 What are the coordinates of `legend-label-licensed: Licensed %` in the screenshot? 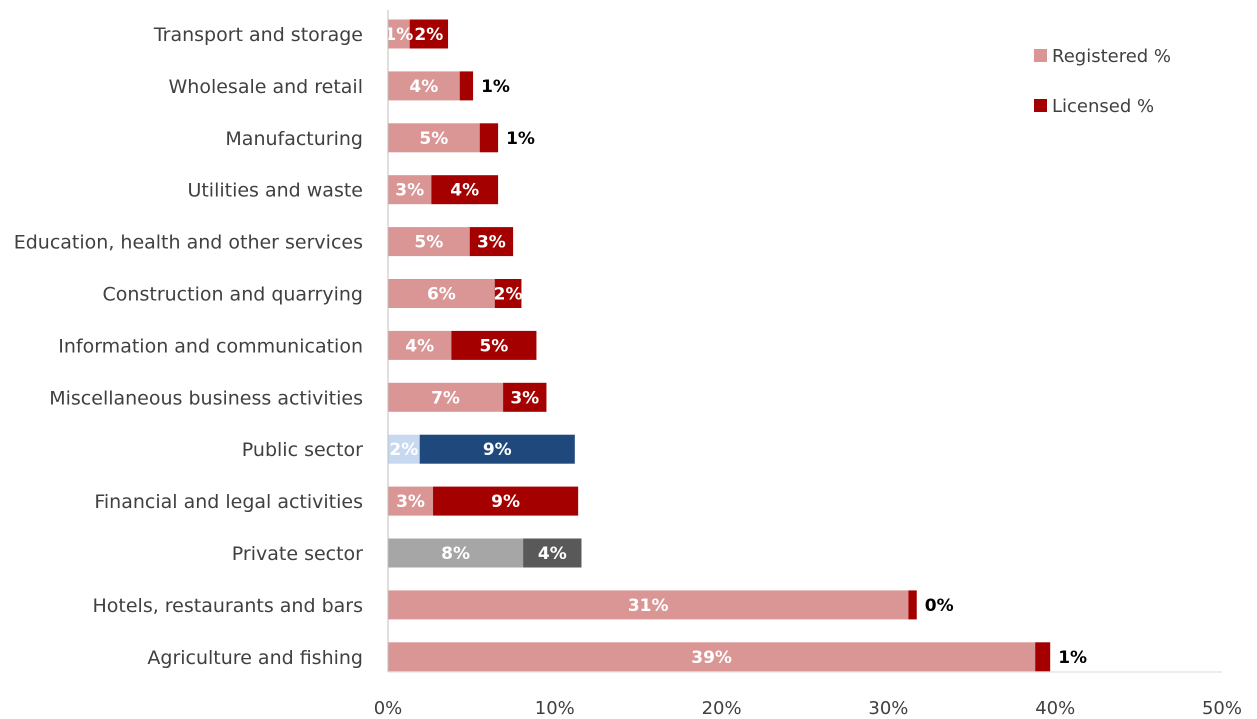 It's located at (1103, 106).